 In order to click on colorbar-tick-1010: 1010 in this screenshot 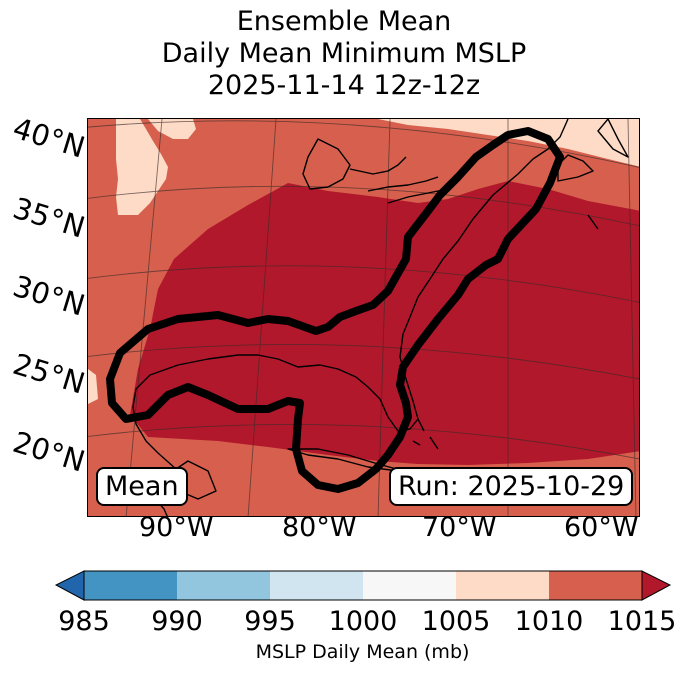, I will do `click(549, 621)`.